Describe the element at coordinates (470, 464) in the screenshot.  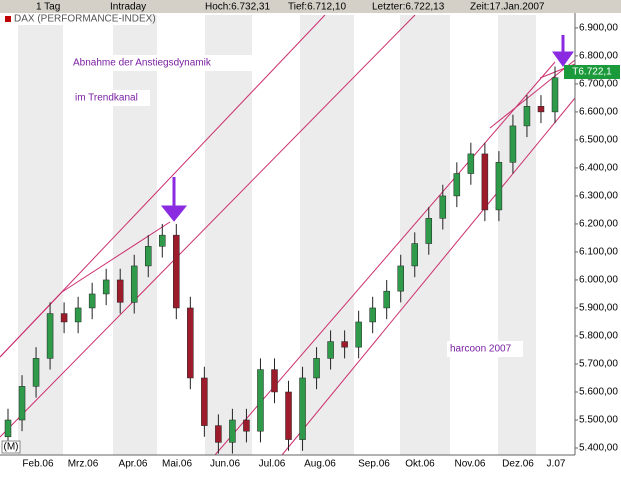
I see `x-tick-label: Nov.06` at that location.